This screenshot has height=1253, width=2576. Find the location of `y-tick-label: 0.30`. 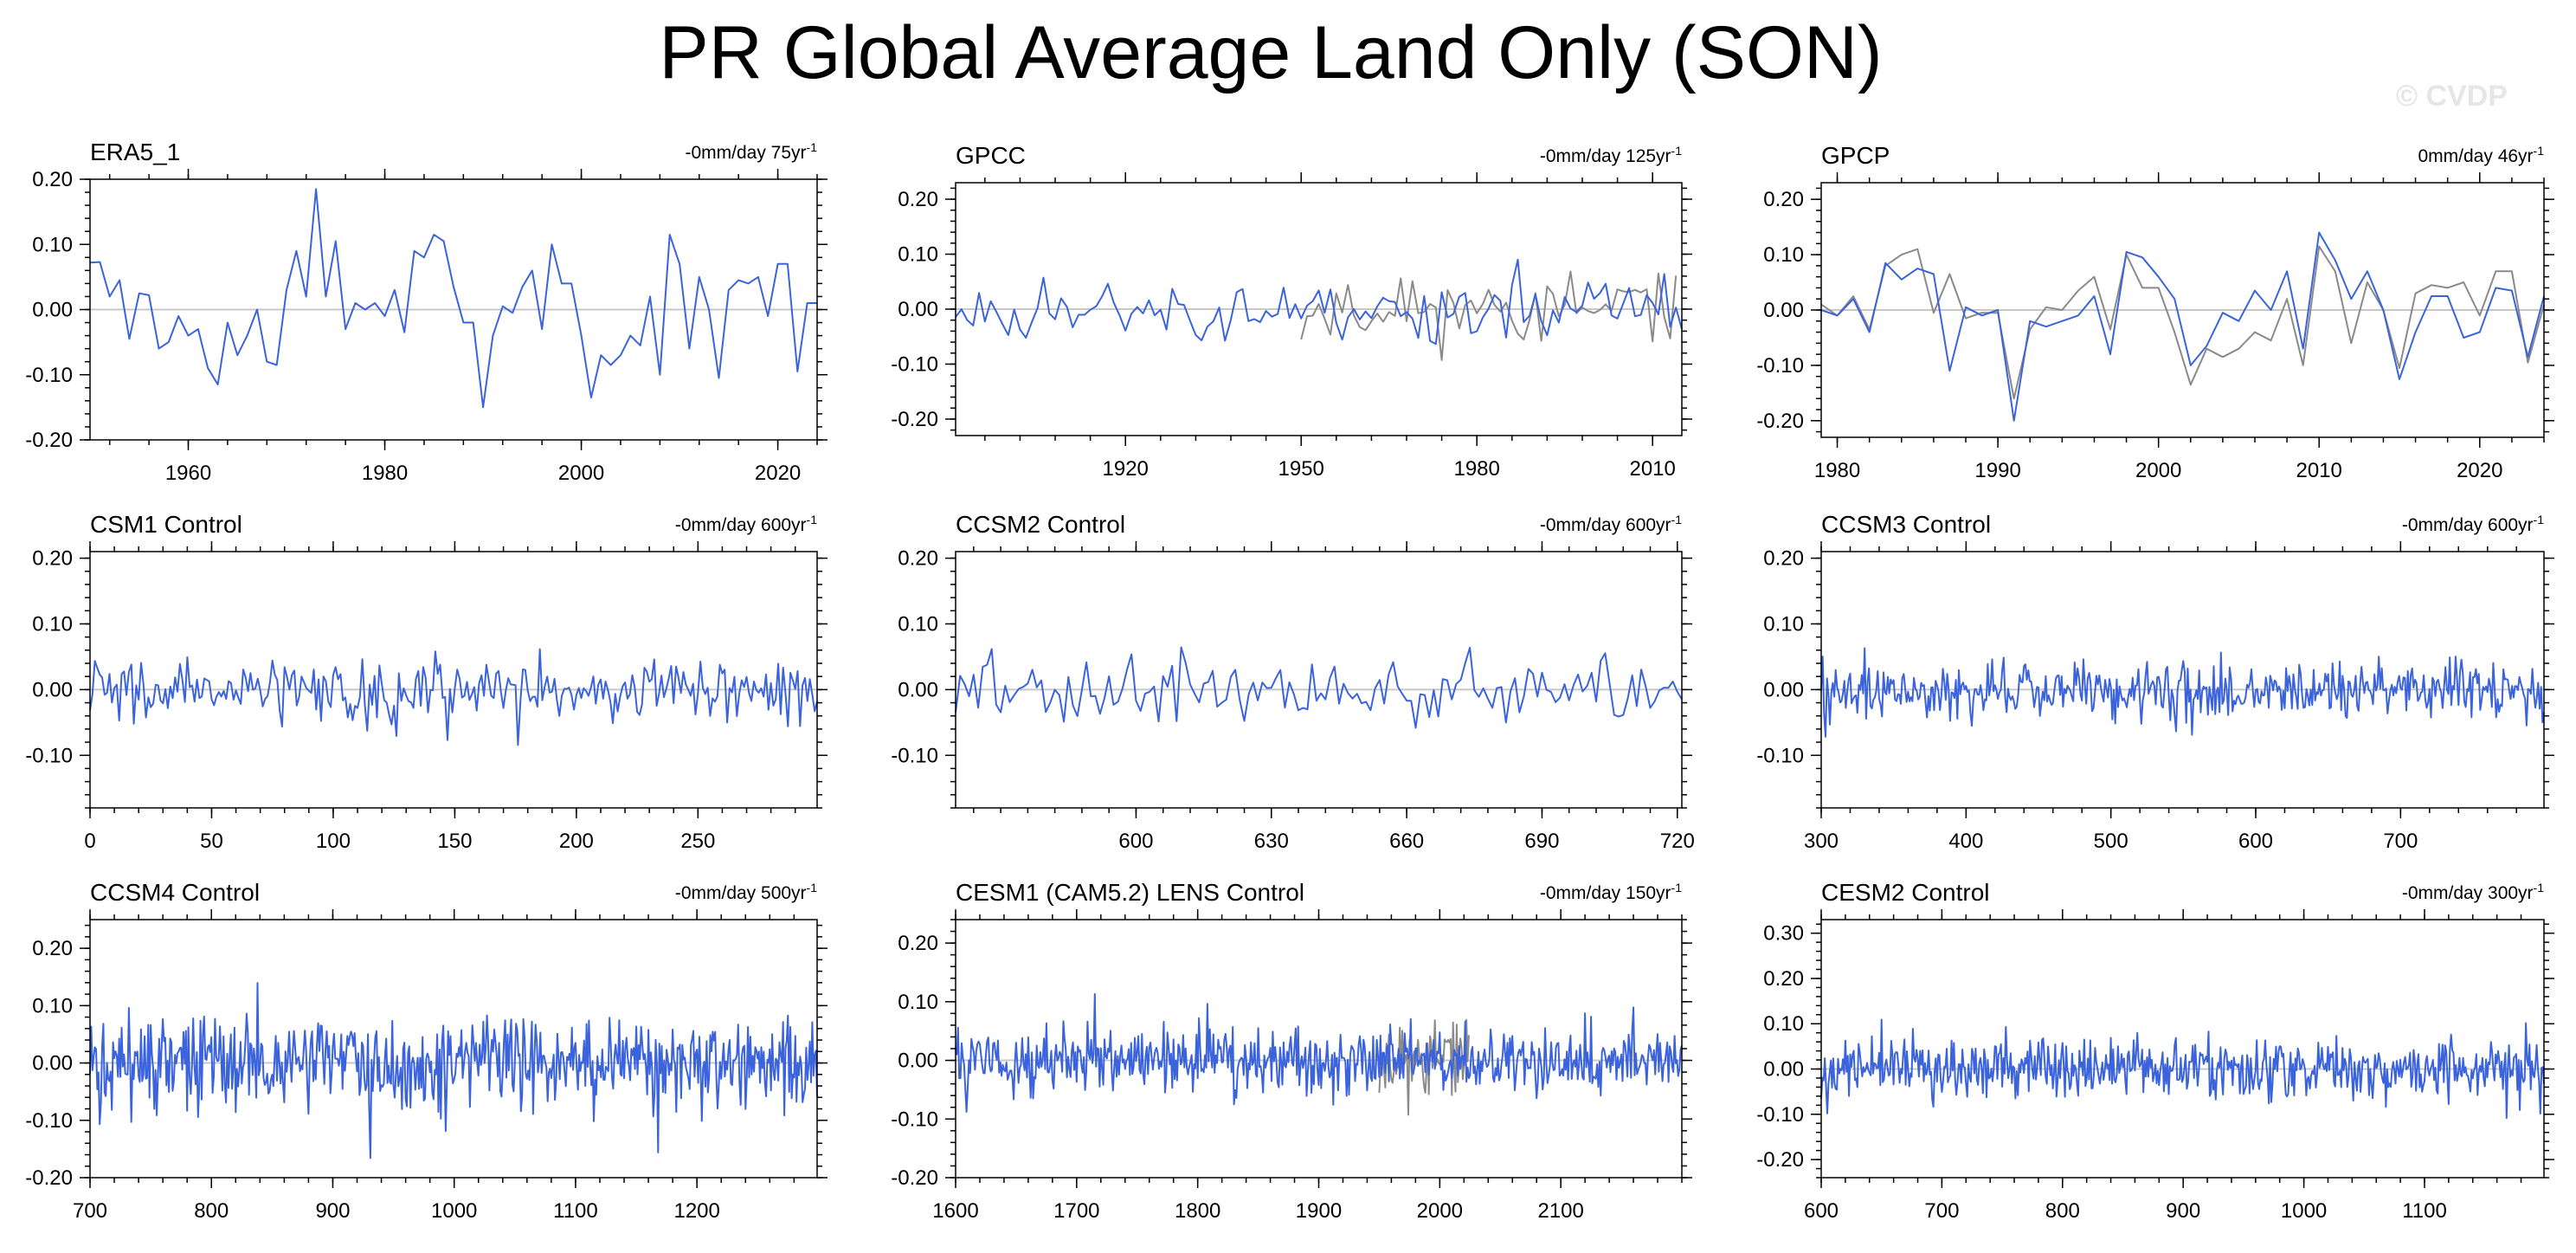

y-tick-label: 0.30 is located at coordinates (1783, 934).